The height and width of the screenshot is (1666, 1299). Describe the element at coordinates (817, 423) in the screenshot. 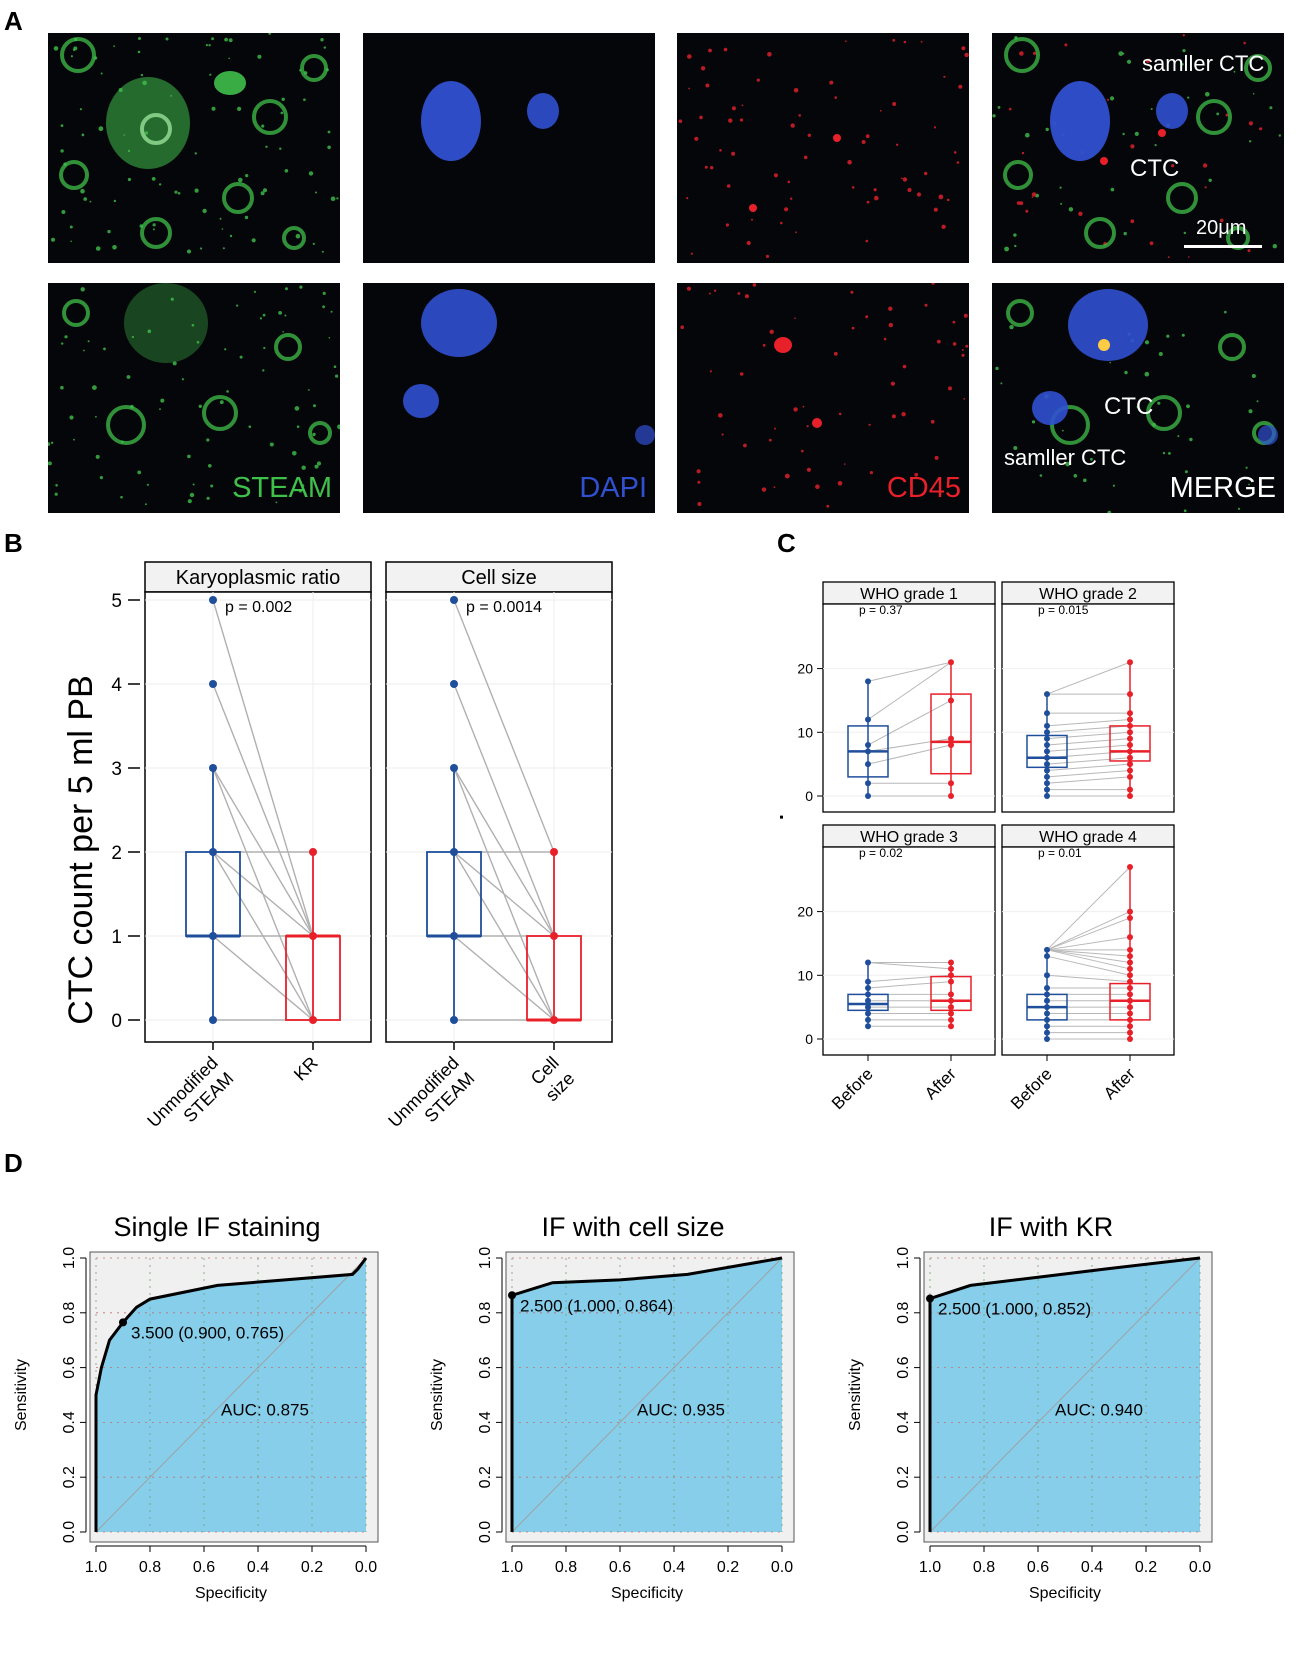

I see `cd45-spot` at that location.